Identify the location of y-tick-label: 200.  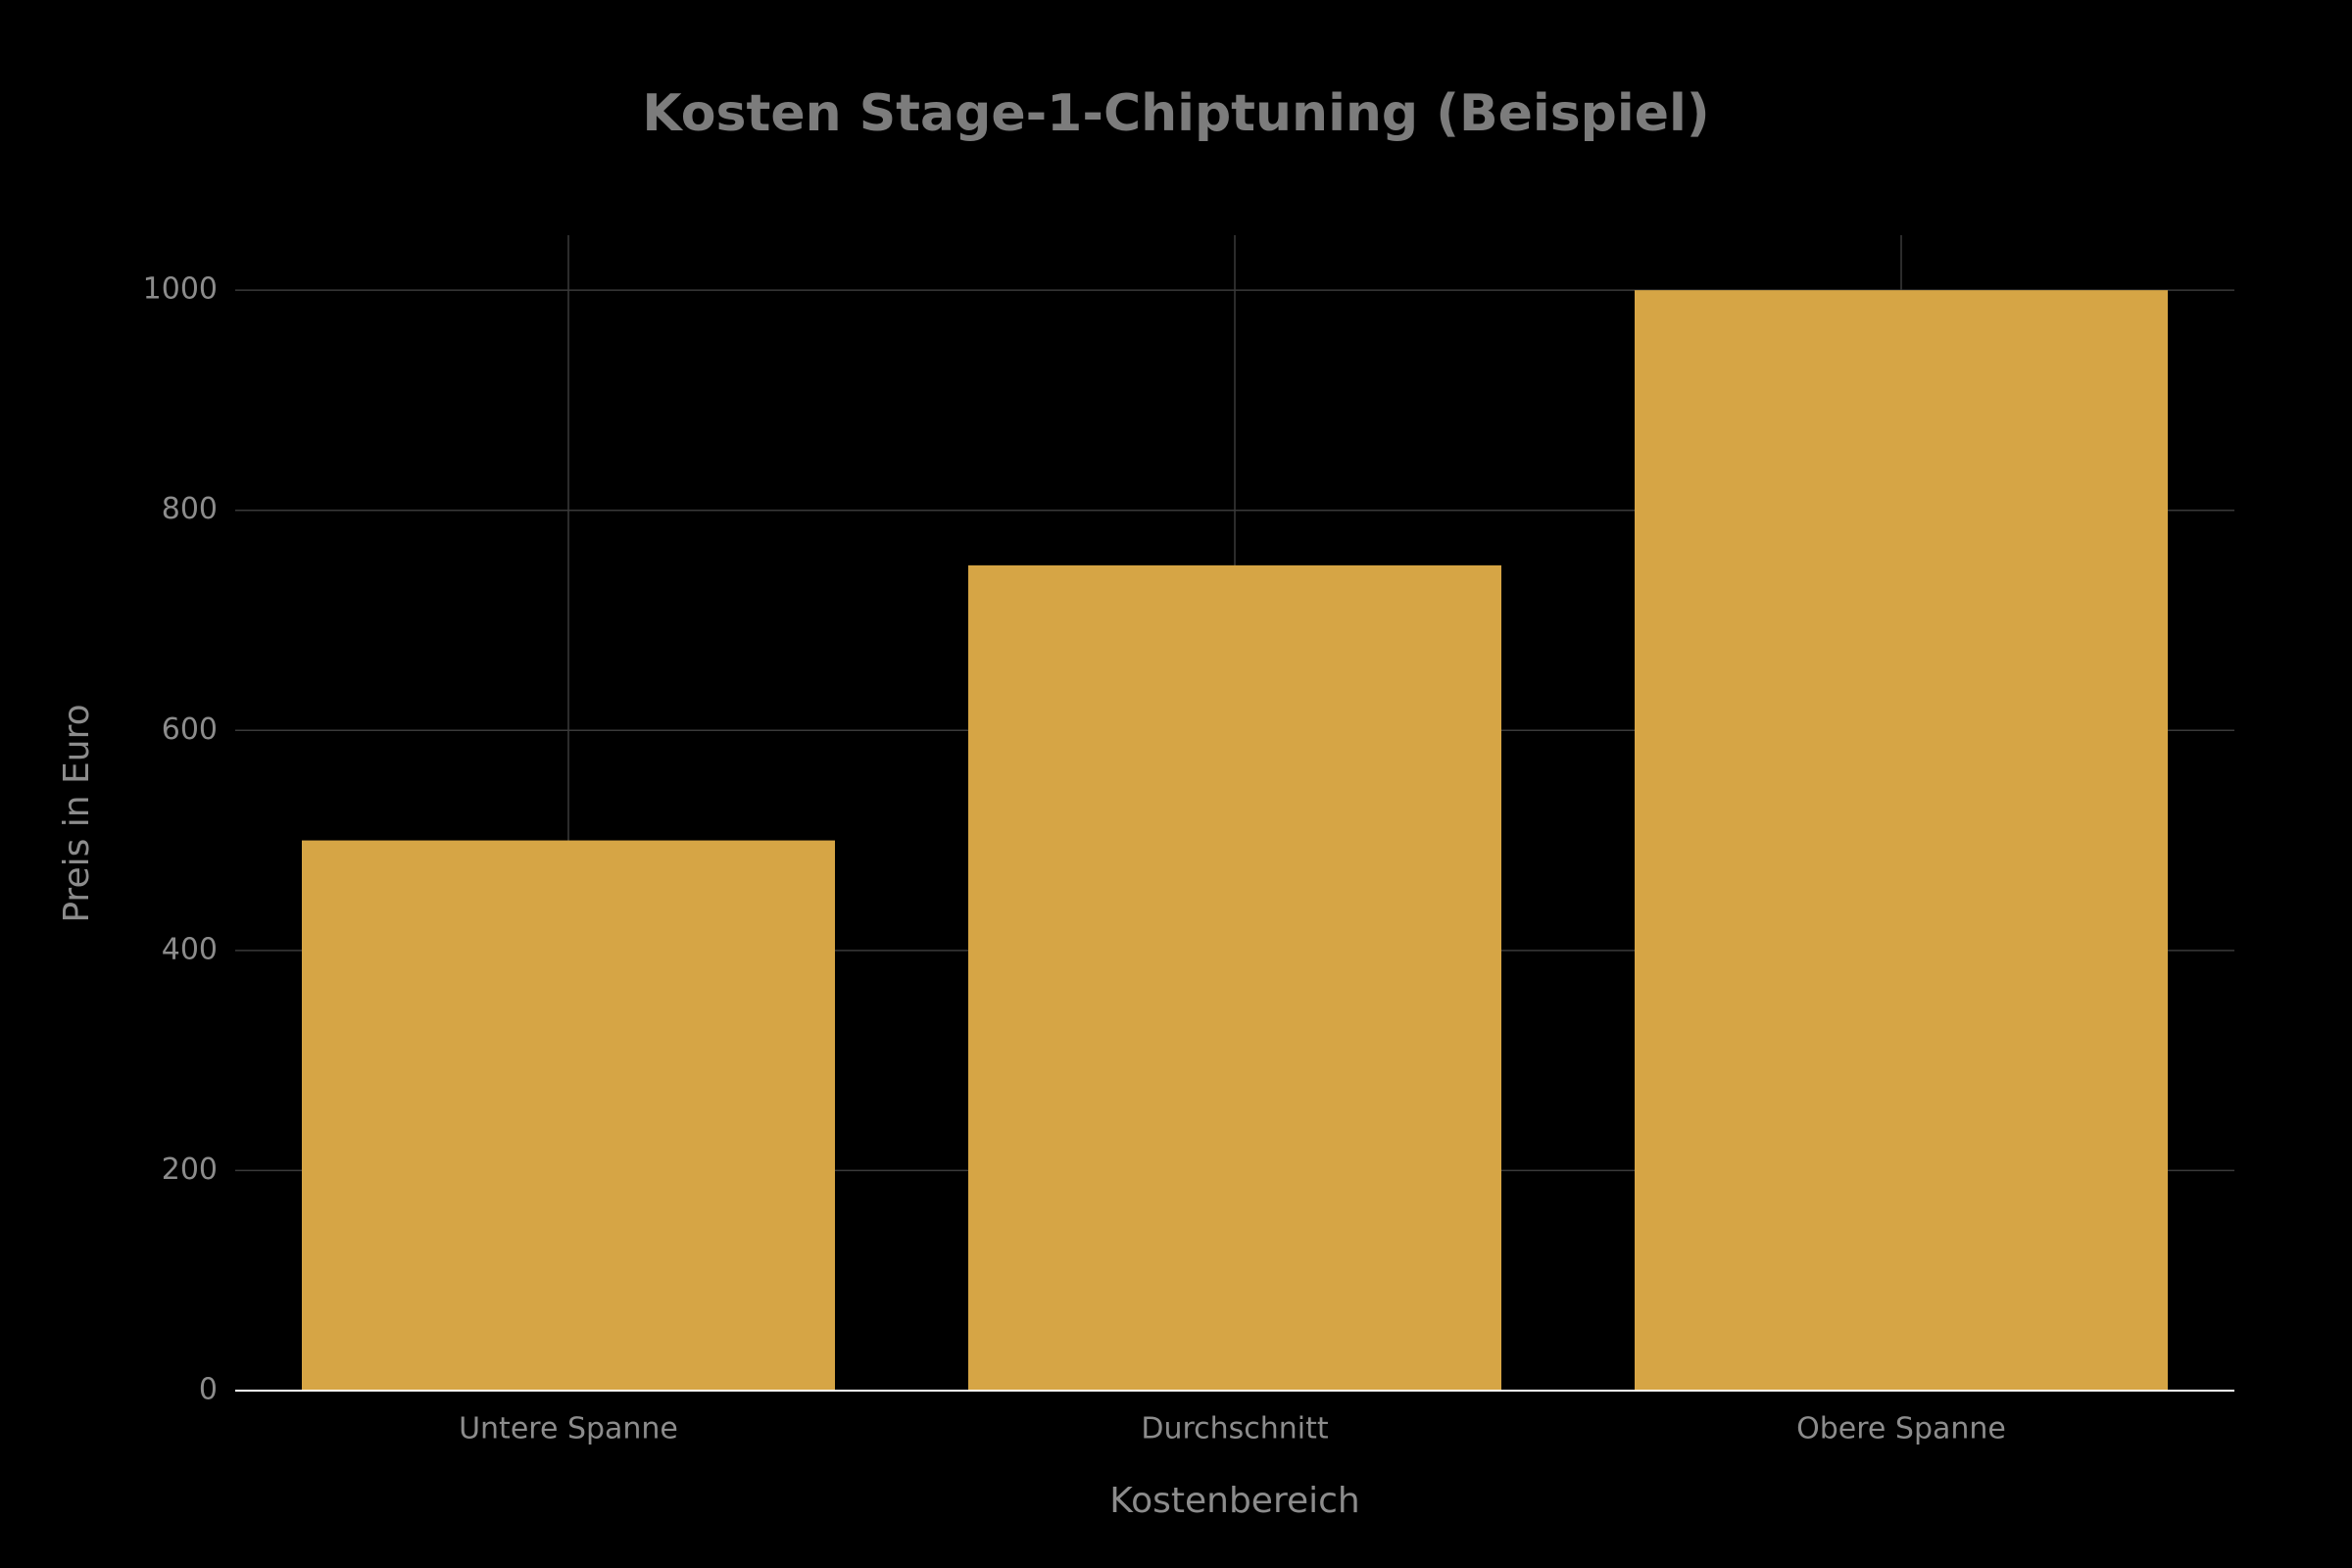
(190, 1169).